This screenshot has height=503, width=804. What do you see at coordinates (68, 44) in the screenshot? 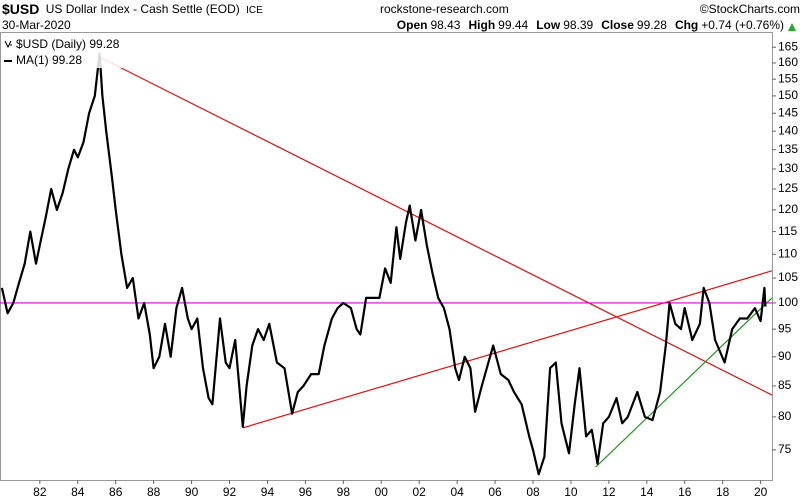
I see `legend-entry: $USD (Daily) 99.28` at bounding box center [68, 44].